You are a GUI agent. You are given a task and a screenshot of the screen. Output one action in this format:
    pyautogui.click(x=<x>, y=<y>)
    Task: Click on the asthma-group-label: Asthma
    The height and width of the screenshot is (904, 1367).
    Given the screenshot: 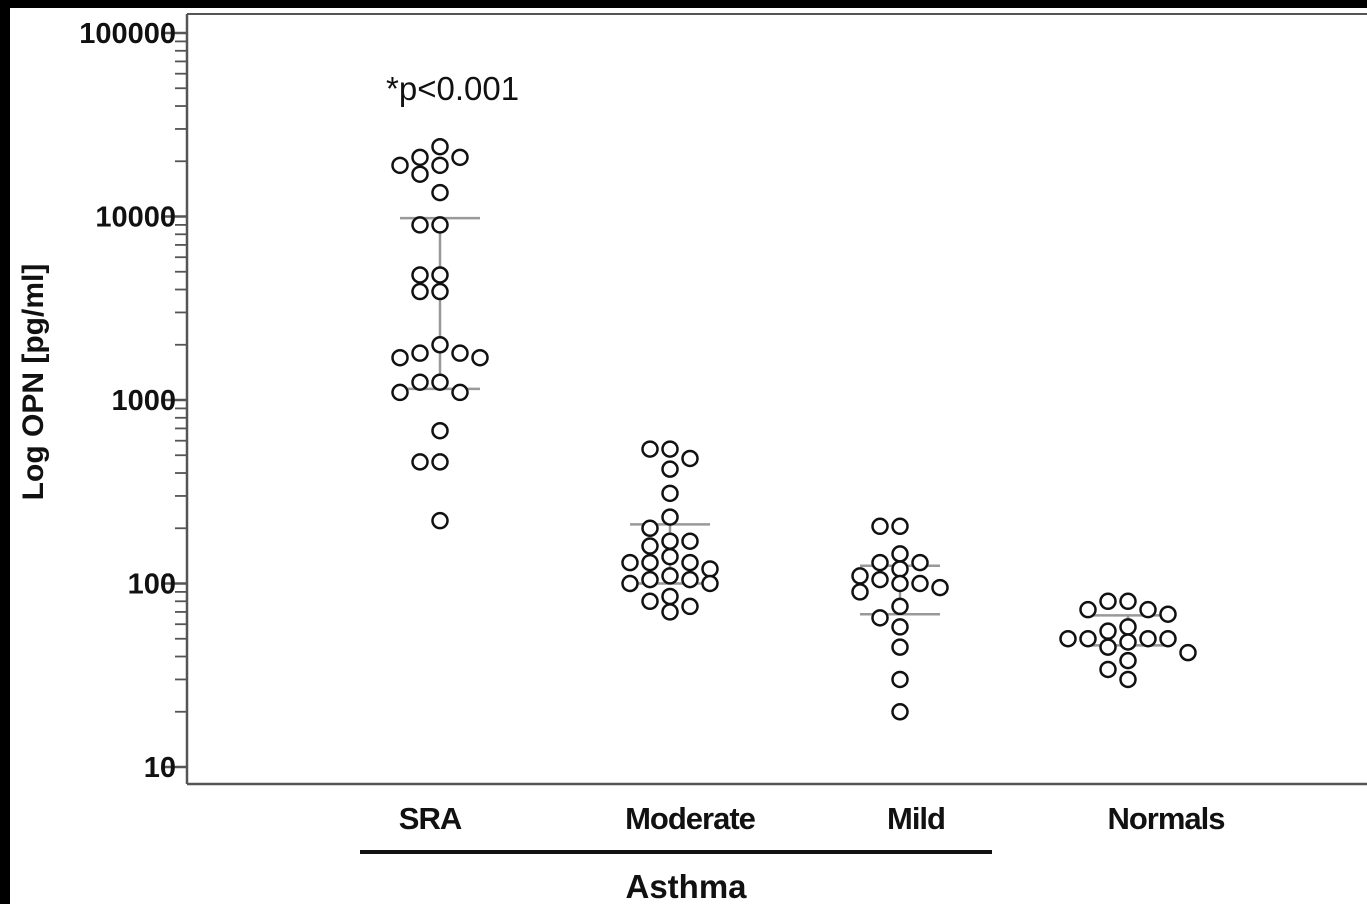 What is the action you would take?
    pyautogui.click(x=686, y=886)
    